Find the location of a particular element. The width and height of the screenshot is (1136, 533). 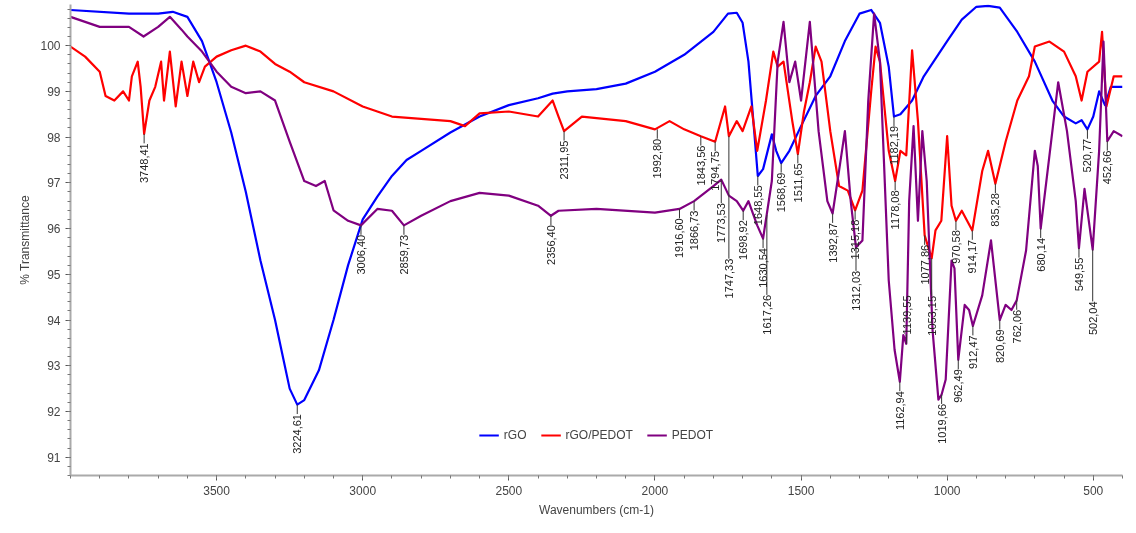

y-tick-label: 93 is located at coordinates (54, 366).